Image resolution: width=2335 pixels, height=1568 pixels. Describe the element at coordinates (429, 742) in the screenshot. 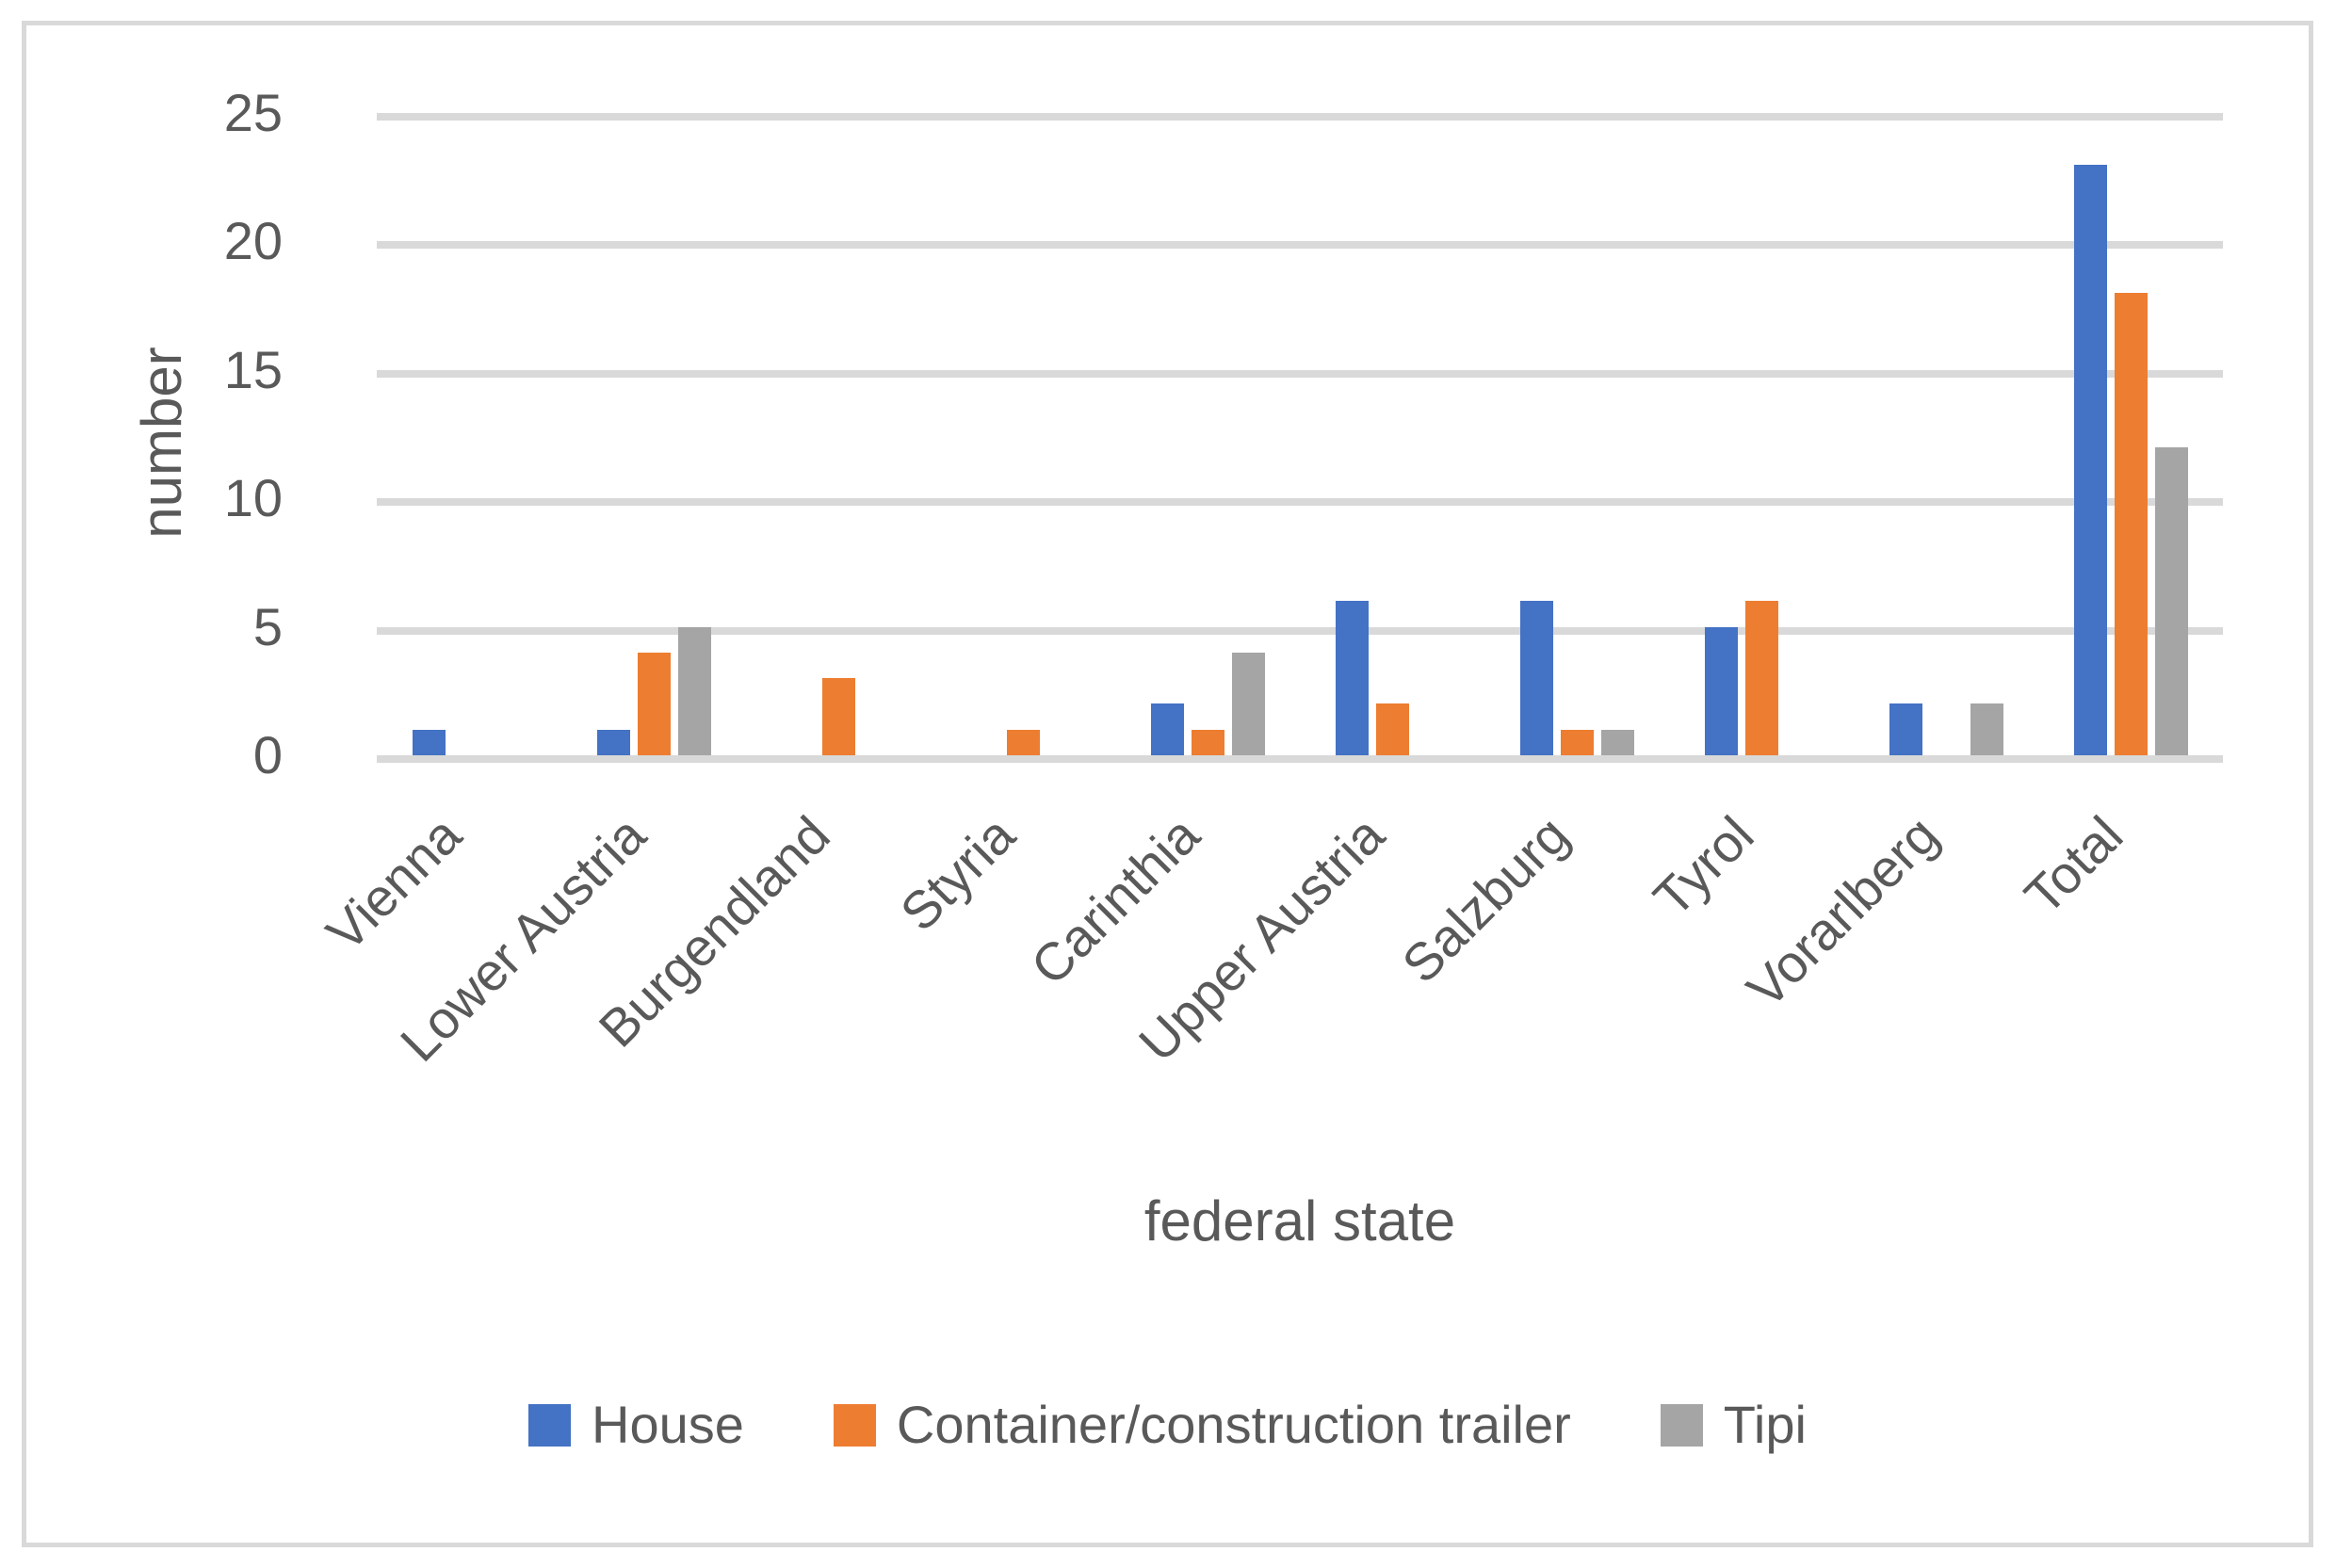

I see `bar-house-vienna` at that location.